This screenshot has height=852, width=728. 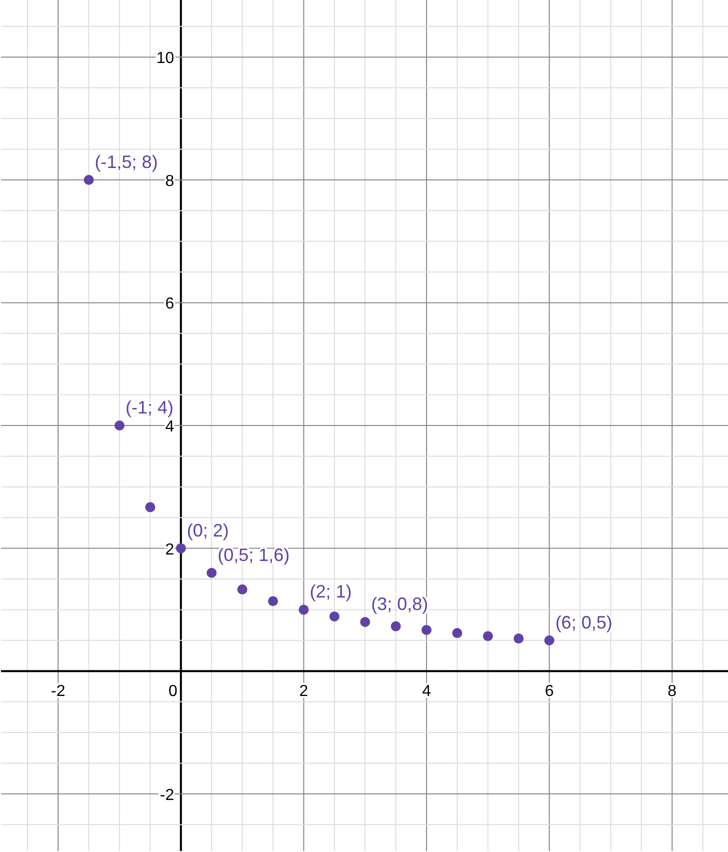 I want to click on y-tick-label: 2, so click(x=169, y=549).